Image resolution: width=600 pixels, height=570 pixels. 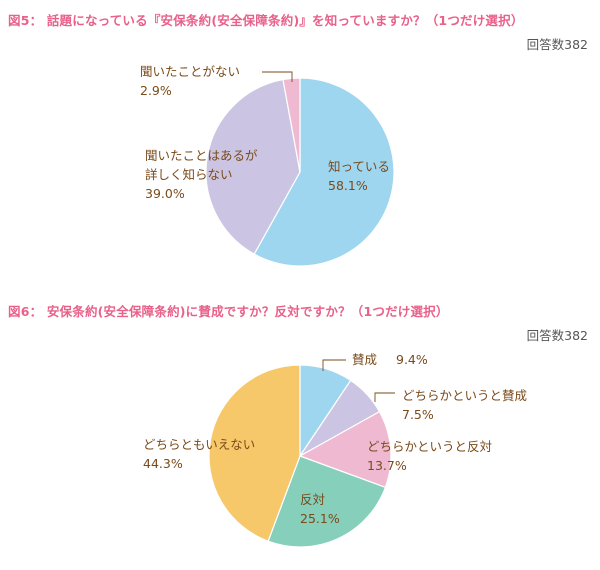 What do you see at coordinates (418, 414) in the screenshot?
I see `chart2-slice-value-1: 7.5%` at bounding box center [418, 414].